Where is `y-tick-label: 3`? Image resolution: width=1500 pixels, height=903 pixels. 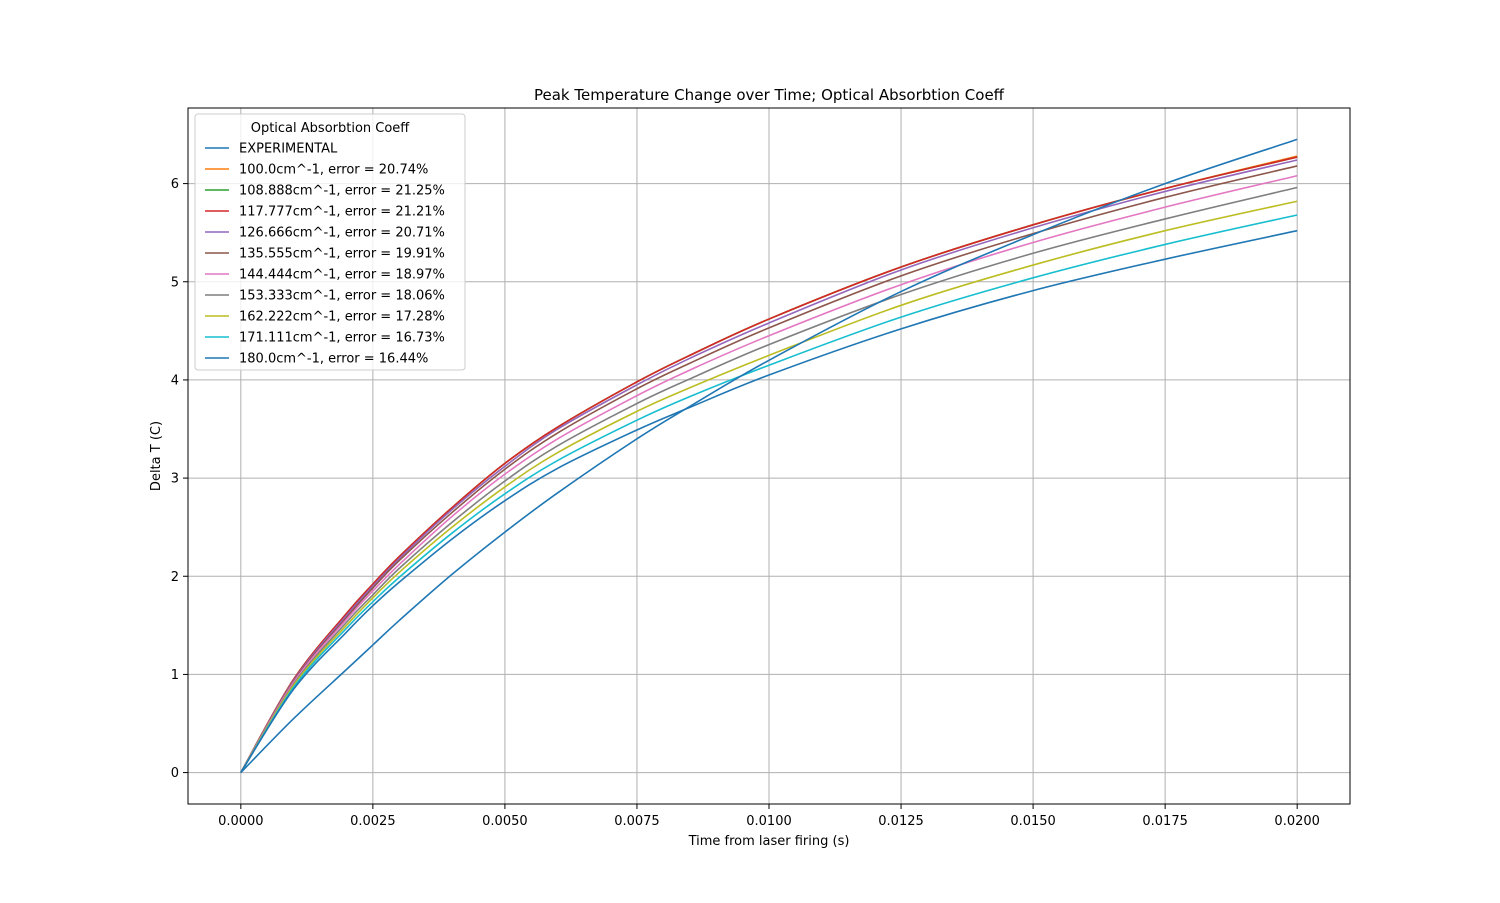
y-tick-label: 3 is located at coordinates (175, 479).